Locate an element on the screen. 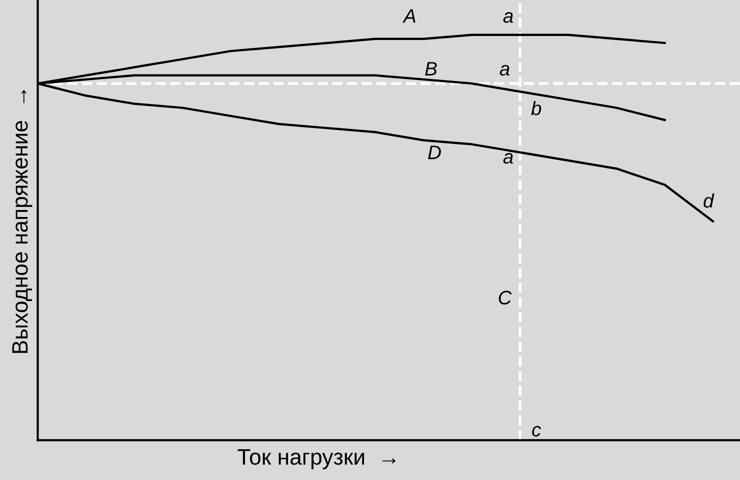  annotation: b is located at coordinates (536, 108).